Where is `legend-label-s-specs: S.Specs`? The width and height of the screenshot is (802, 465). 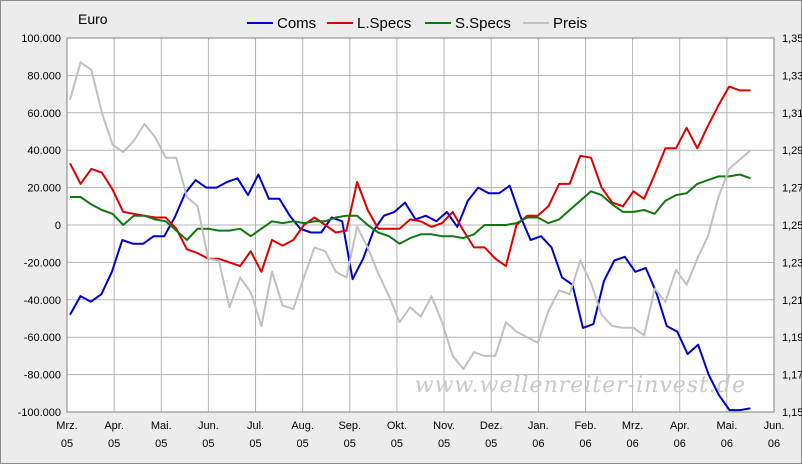 legend-label-s-specs: S.Specs is located at coordinates (483, 23).